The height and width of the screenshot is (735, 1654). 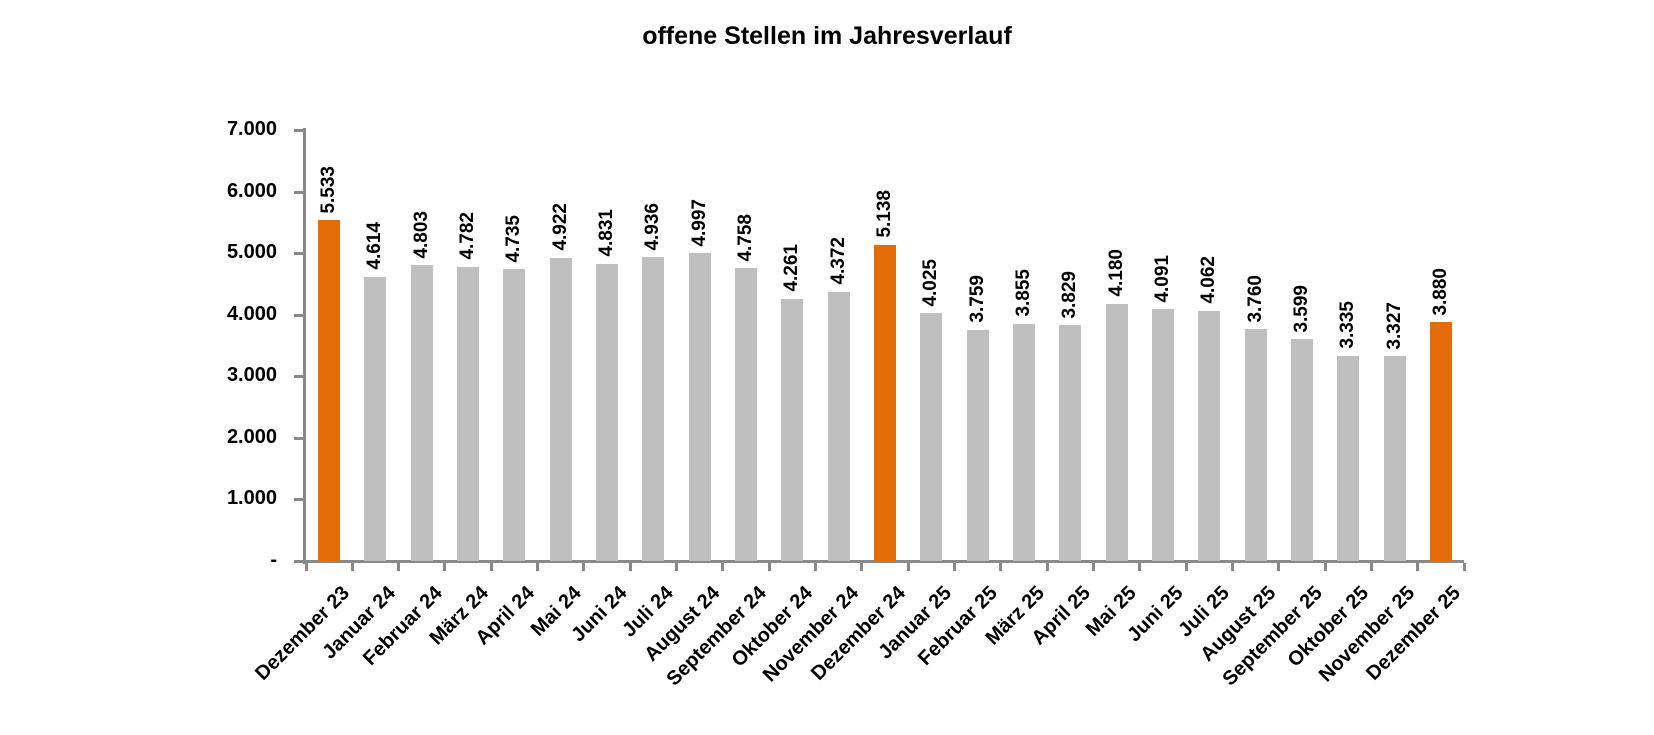 What do you see at coordinates (746, 237) in the screenshot?
I see `bar-value-label: 4.758` at bounding box center [746, 237].